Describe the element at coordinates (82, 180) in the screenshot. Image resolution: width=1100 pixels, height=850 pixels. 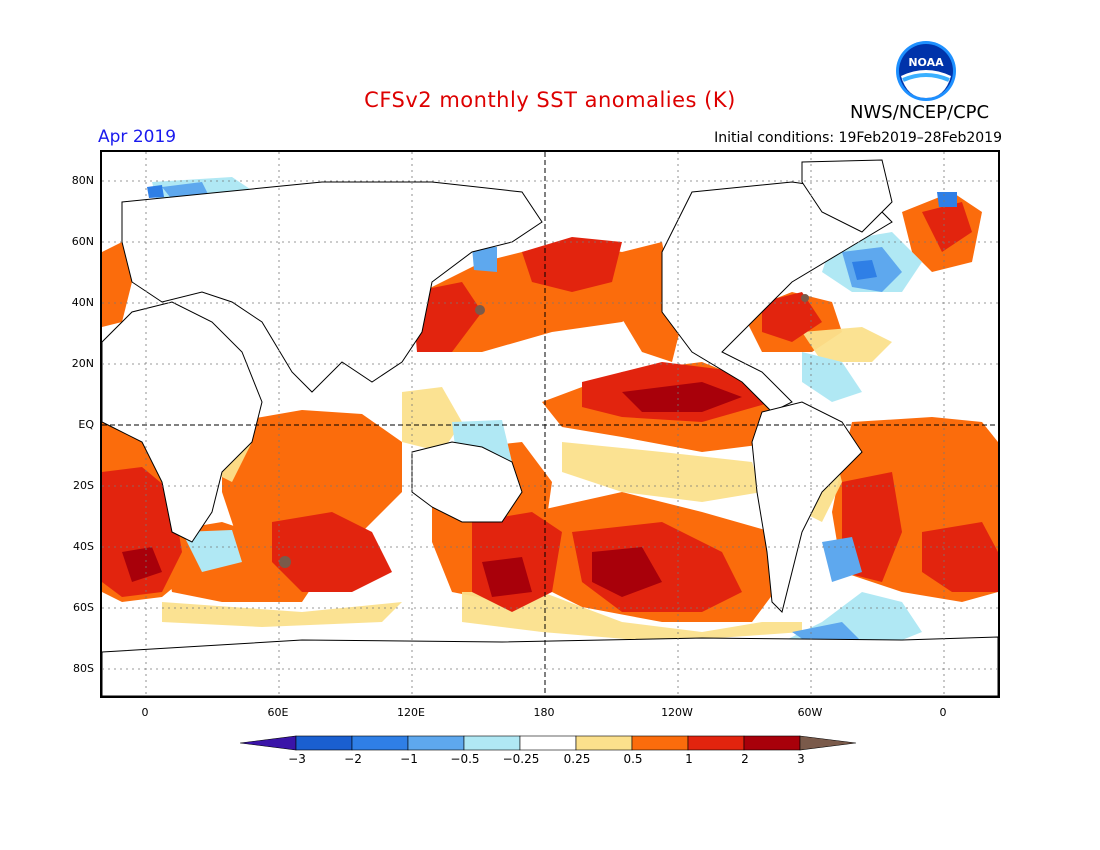
I see `lat-label-80n: 80N` at that location.